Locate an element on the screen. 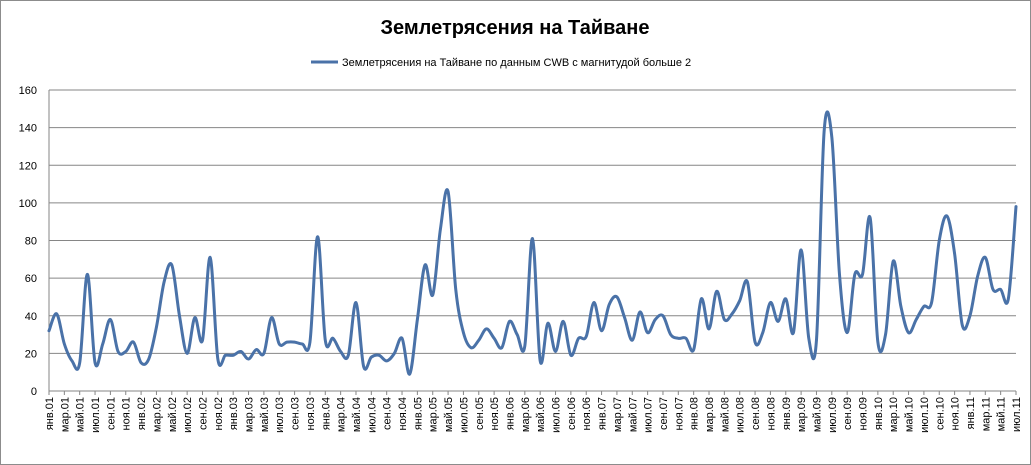  x-tick-label: сен.08 is located at coordinates (756, 413).